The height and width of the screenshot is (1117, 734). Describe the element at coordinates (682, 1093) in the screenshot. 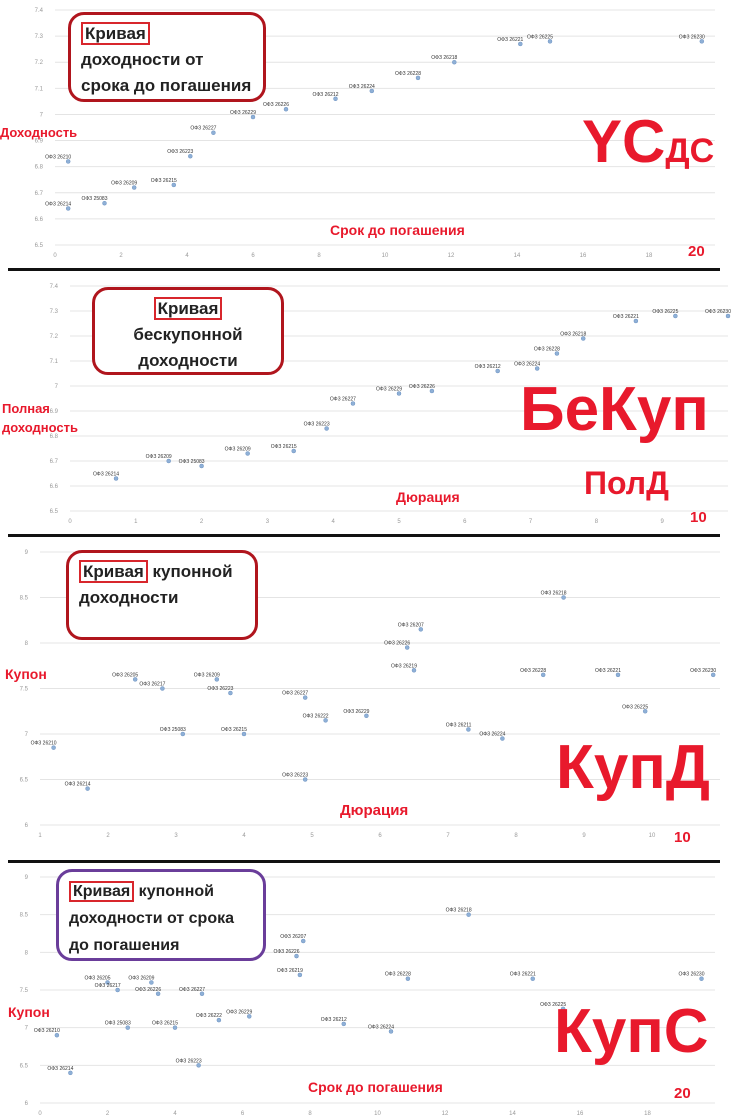

I see `chart-4-corner-number: 20` at that location.